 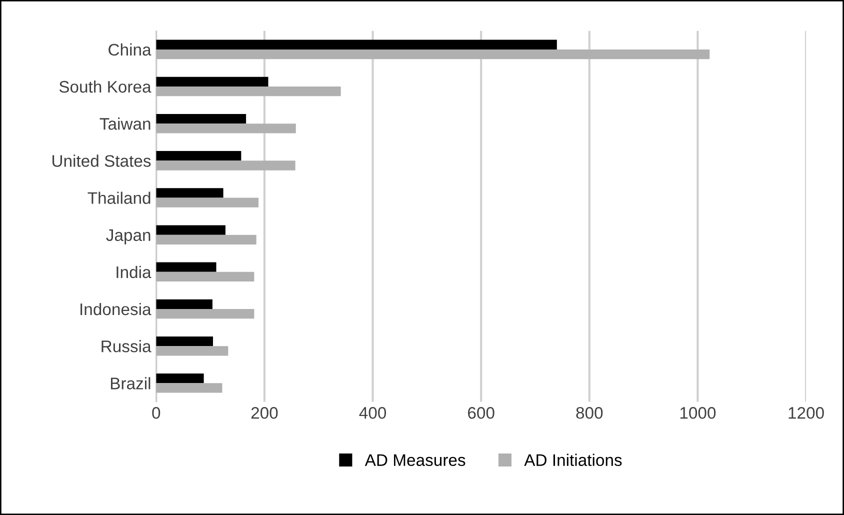 I want to click on y-tick-label: Russia, so click(x=127, y=346).